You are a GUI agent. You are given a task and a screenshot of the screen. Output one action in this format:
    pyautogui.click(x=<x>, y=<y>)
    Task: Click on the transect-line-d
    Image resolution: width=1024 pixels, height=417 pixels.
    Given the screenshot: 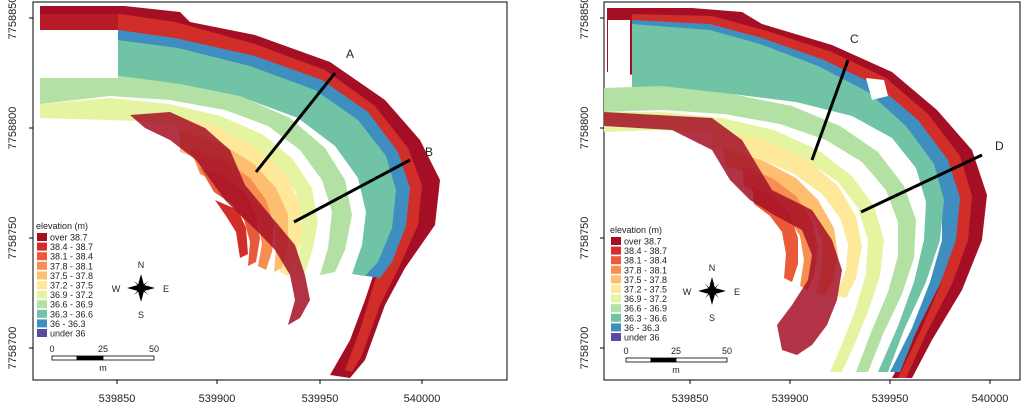 What is the action you would take?
    pyautogui.click(x=921, y=183)
    